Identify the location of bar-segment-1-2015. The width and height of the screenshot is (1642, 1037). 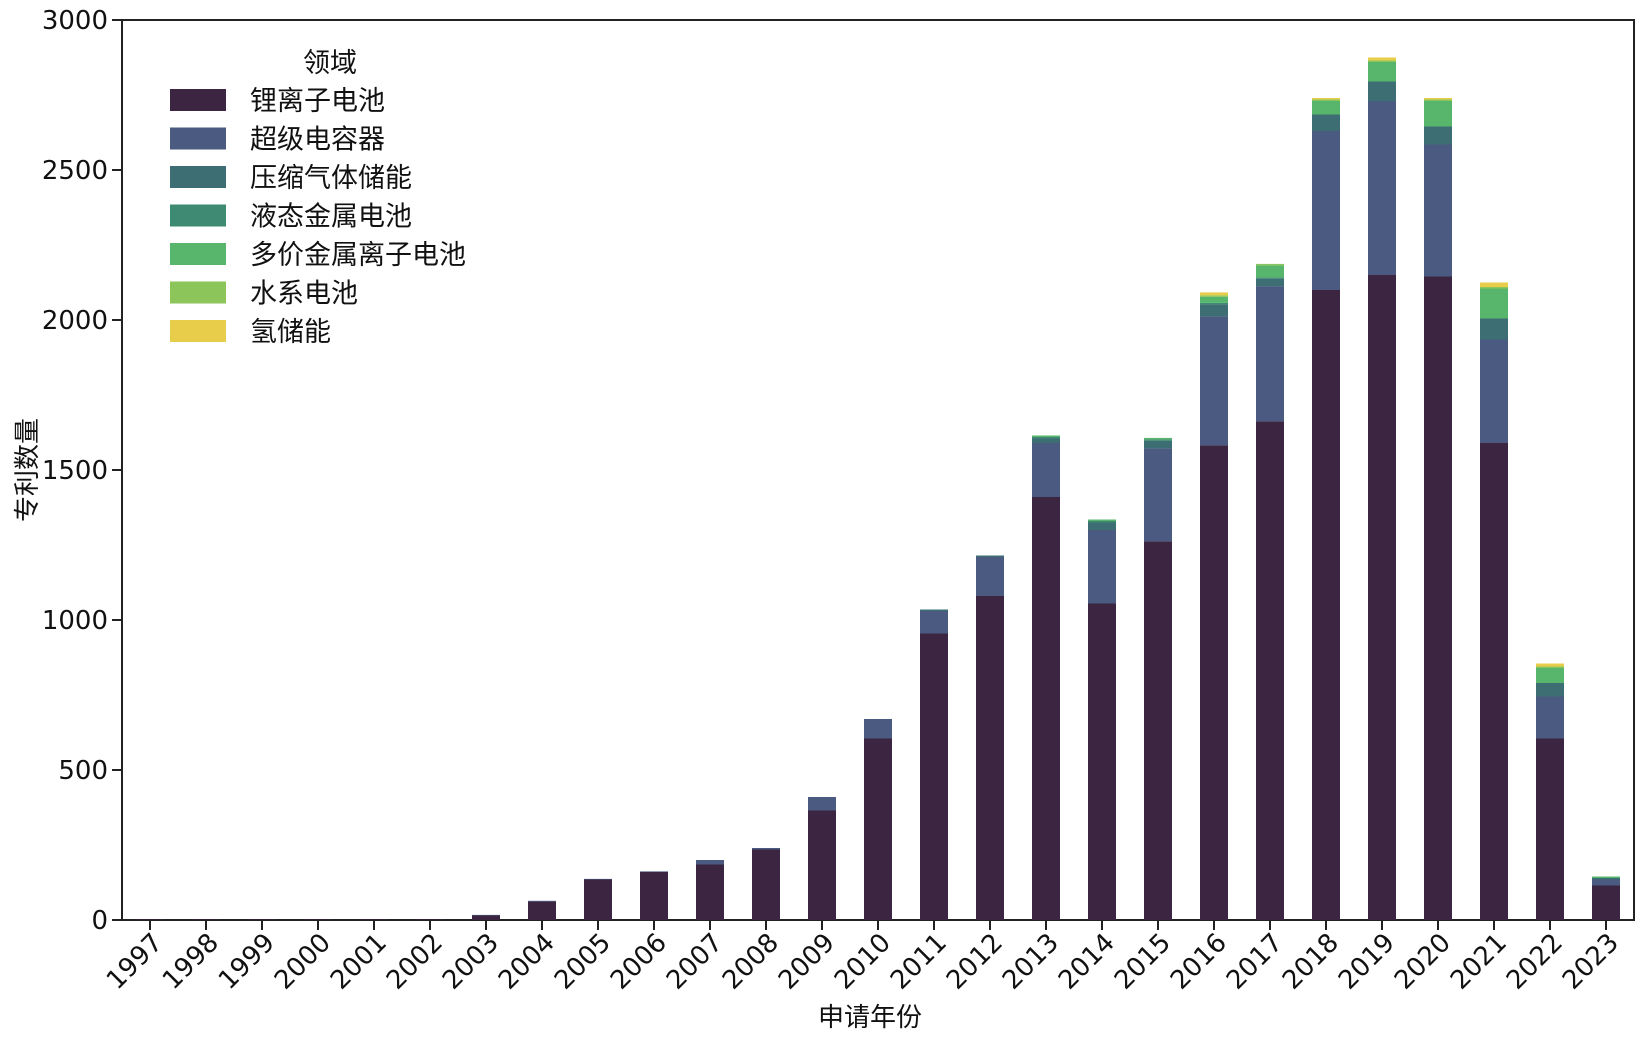
(1158, 495).